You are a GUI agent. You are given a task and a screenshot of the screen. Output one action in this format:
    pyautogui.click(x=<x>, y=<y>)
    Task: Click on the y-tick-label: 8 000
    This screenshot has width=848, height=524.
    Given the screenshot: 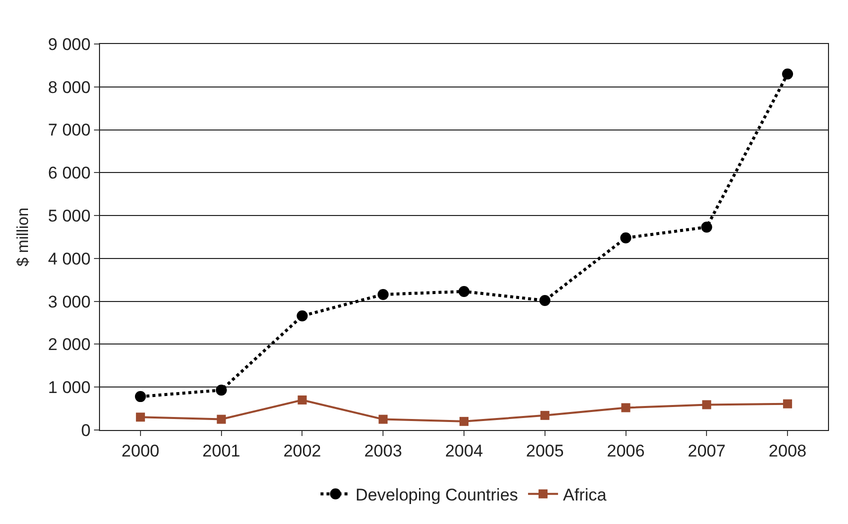 What is the action you would take?
    pyautogui.click(x=69, y=87)
    